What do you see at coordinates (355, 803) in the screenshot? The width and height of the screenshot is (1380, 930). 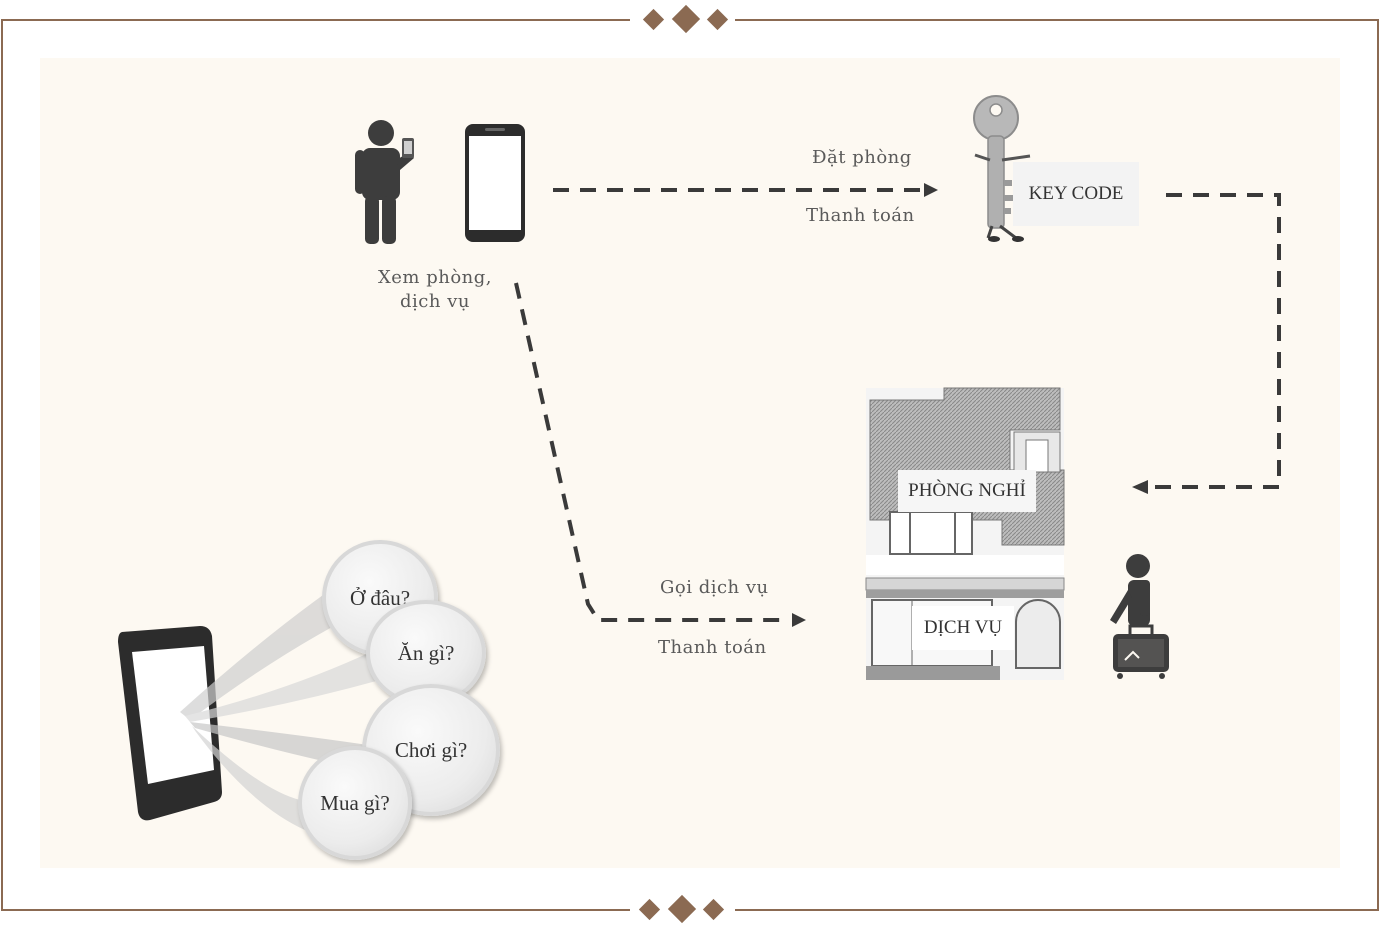 I see `bubble-shop: Mua gì?` at bounding box center [355, 803].